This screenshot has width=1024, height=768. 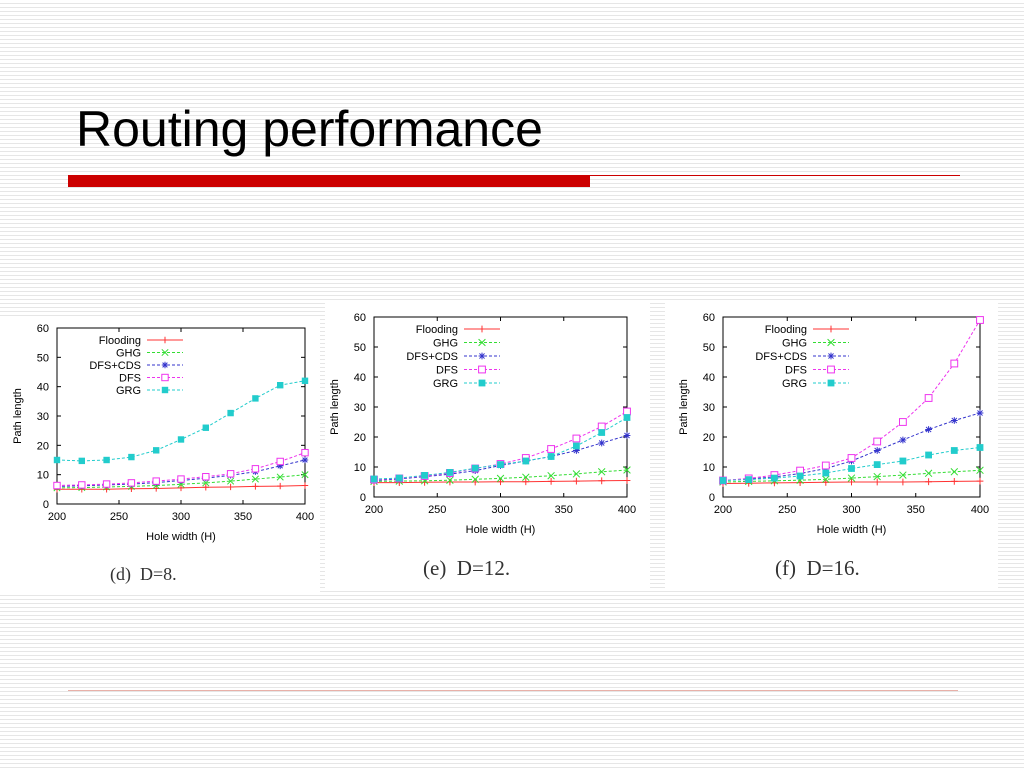 I want to click on legend-label: GHG, so click(x=128, y=354).